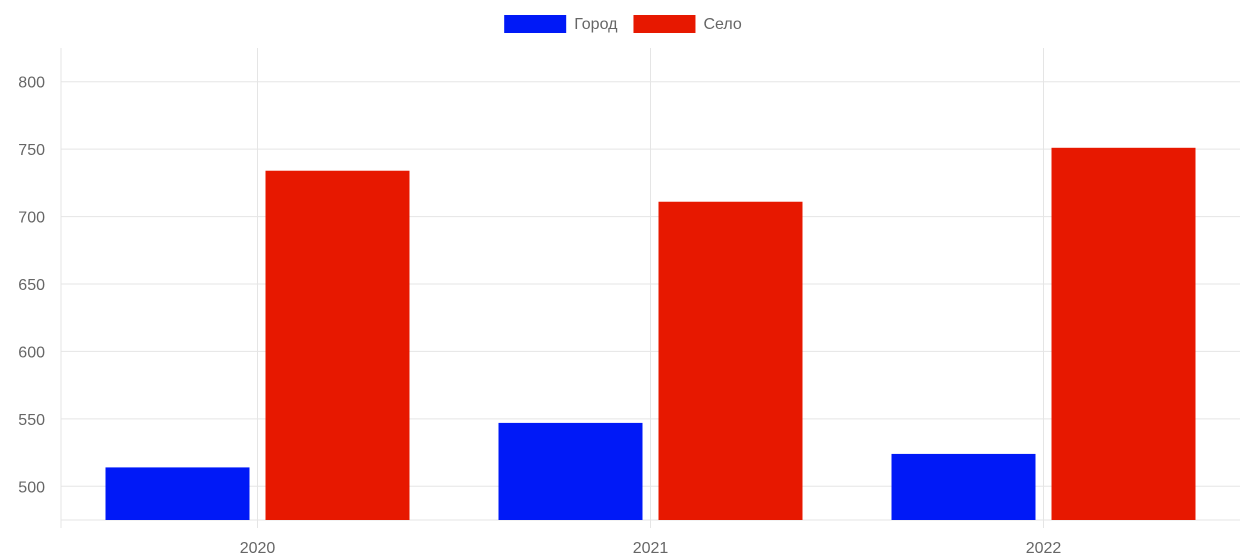  What do you see at coordinates (722, 24) in the screenshot?
I see `legend-label: Село` at bounding box center [722, 24].